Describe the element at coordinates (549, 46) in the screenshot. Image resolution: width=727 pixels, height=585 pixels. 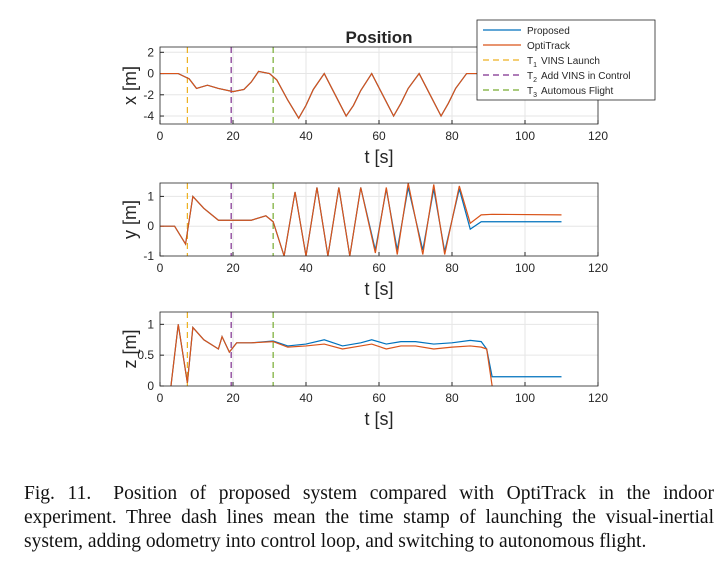
I see `legend-label: OptiTrack` at that location.